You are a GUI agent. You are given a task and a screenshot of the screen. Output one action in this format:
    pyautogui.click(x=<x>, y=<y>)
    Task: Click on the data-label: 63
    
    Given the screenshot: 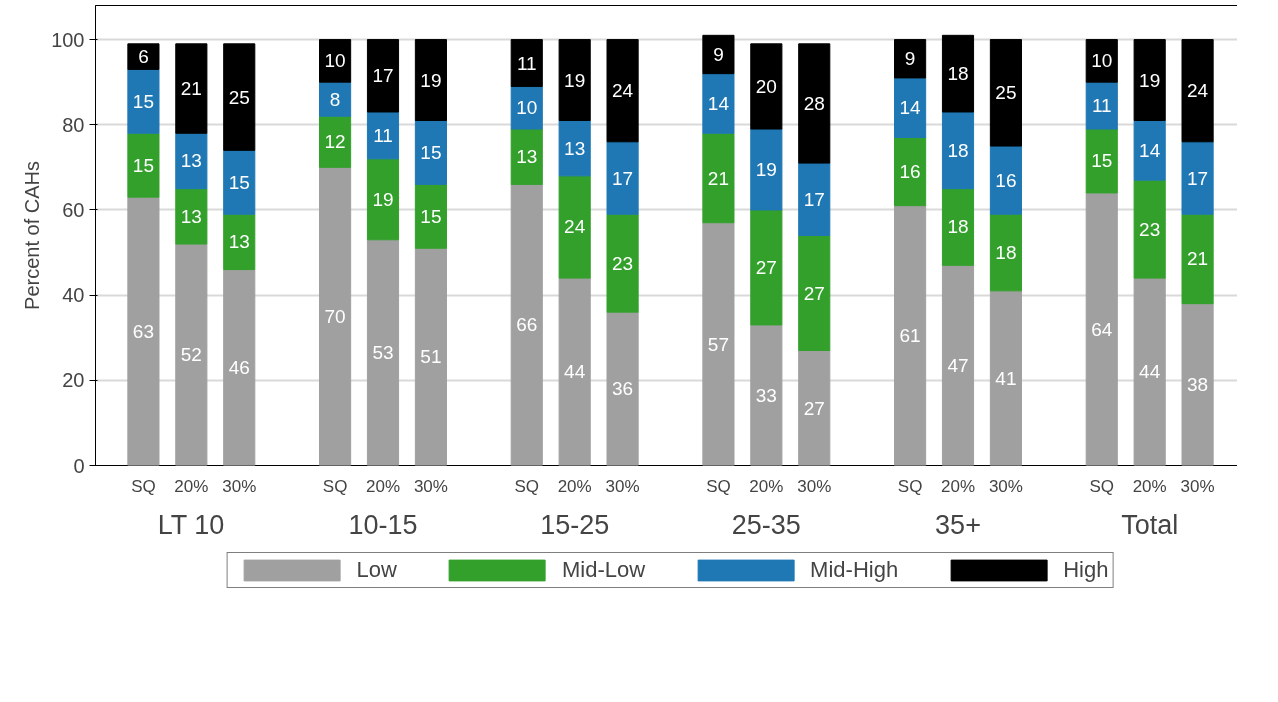 What is the action you would take?
    pyautogui.click(x=143, y=331)
    